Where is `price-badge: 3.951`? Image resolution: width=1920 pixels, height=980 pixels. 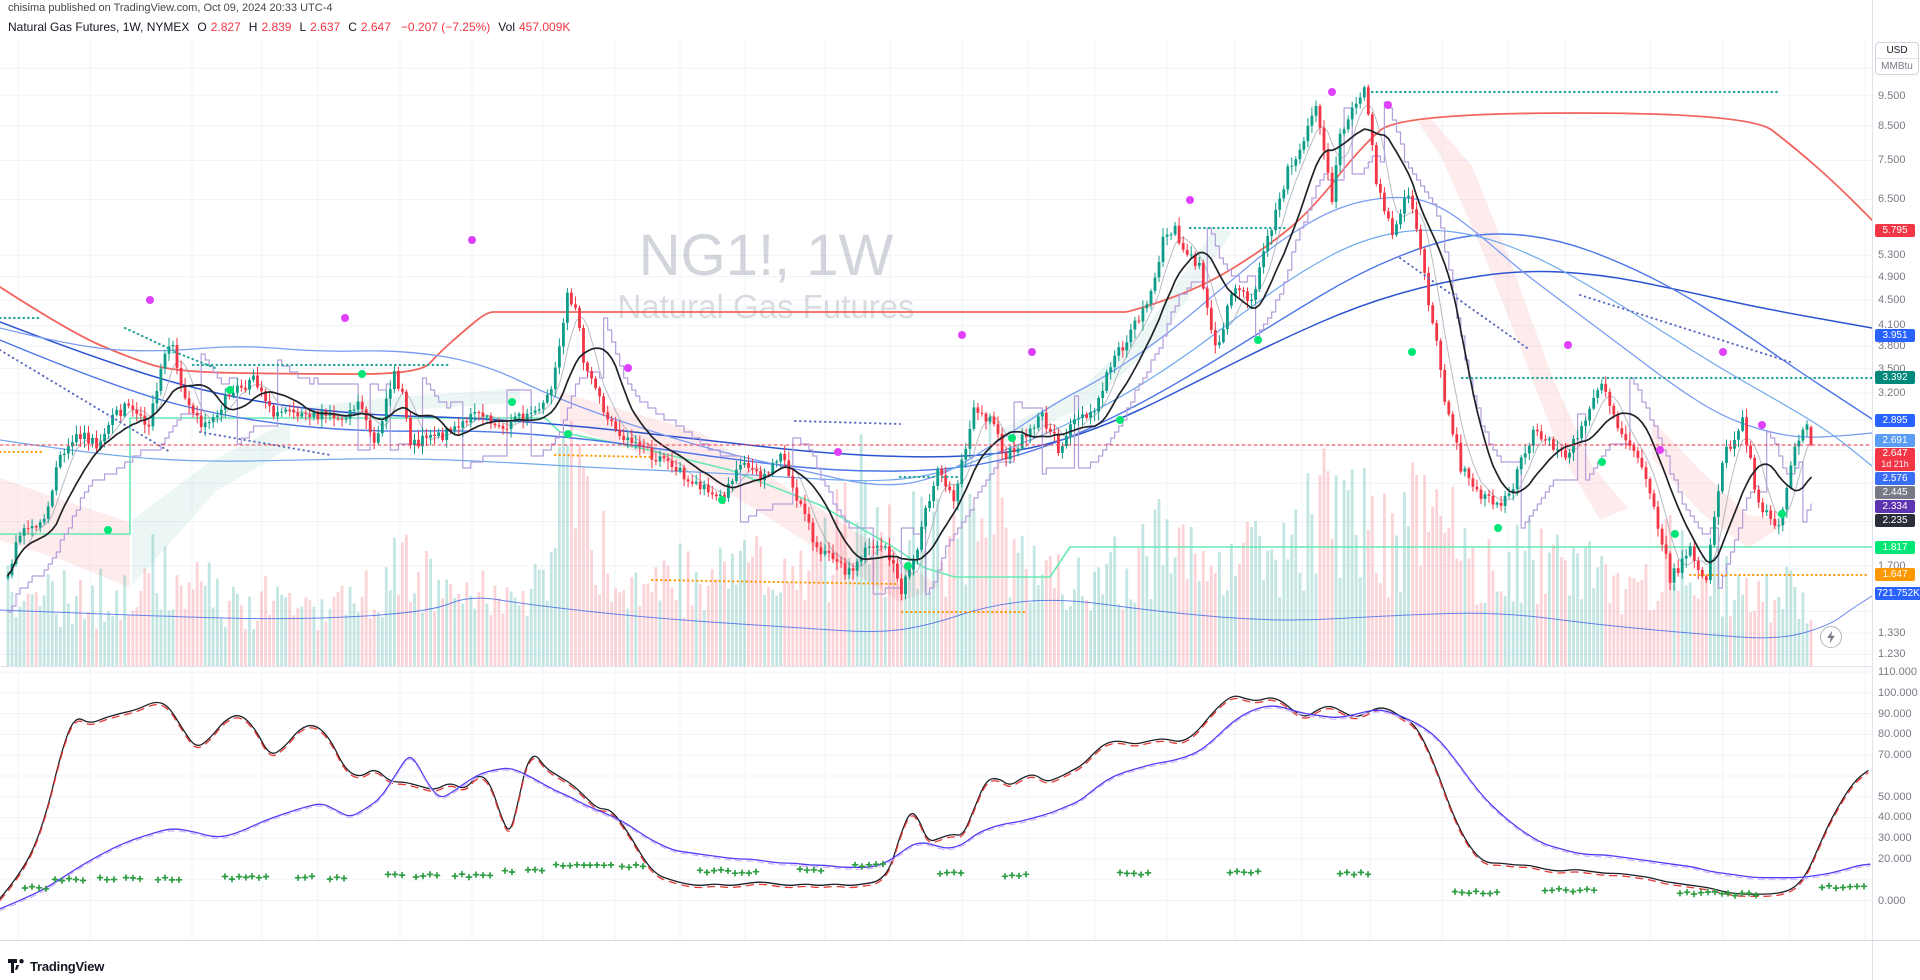
price-badge: 3.951 is located at coordinates (1895, 335).